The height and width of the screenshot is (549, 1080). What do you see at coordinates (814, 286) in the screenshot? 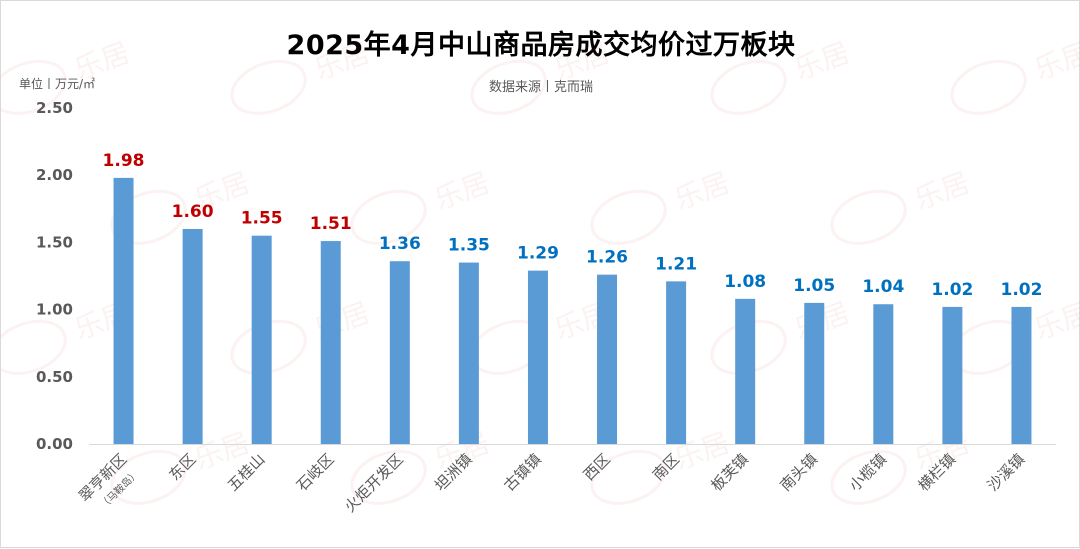
I see `data-label: 1.05` at bounding box center [814, 286].